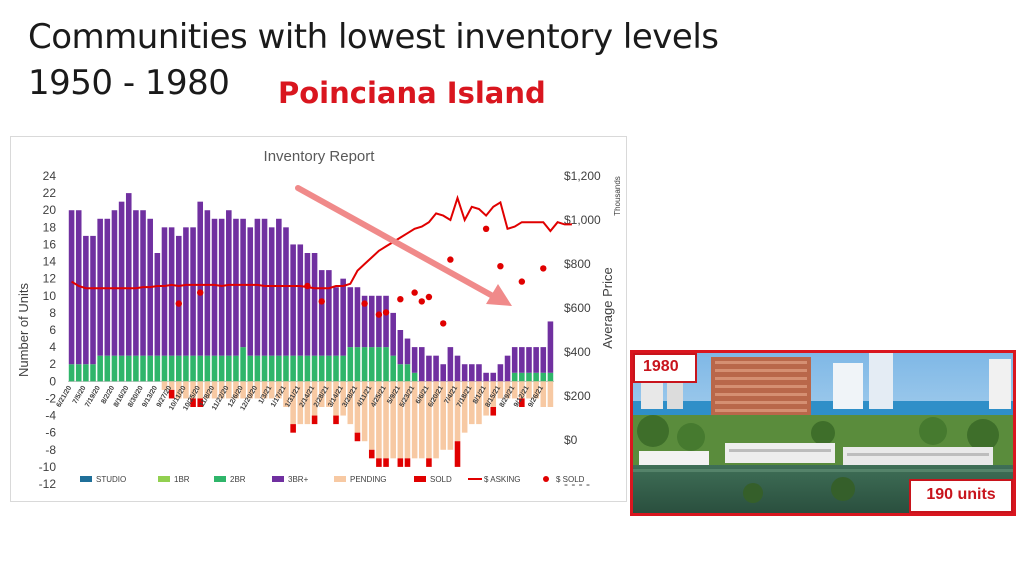 The image size is (1024, 576). I want to click on y-tick-label: 20, so click(50, 210).